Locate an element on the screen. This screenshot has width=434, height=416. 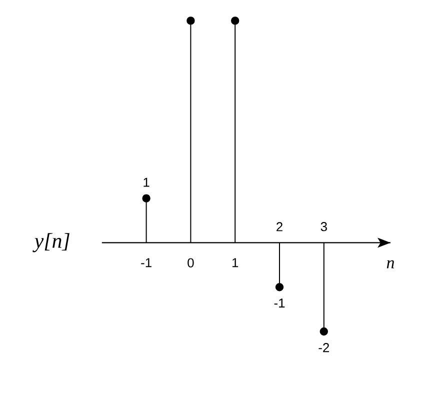
x-tick-label: 1 is located at coordinates (235, 263).